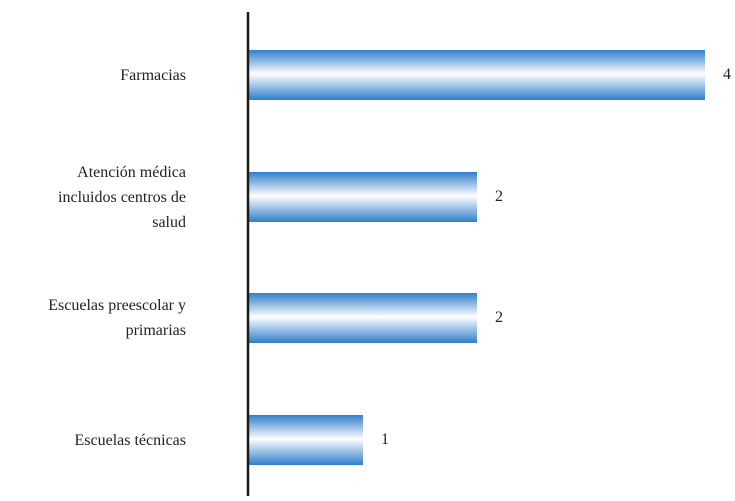 This screenshot has width=735, height=501. What do you see at coordinates (131, 172) in the screenshot?
I see `category-label-1-line-0: Atención médica` at bounding box center [131, 172].